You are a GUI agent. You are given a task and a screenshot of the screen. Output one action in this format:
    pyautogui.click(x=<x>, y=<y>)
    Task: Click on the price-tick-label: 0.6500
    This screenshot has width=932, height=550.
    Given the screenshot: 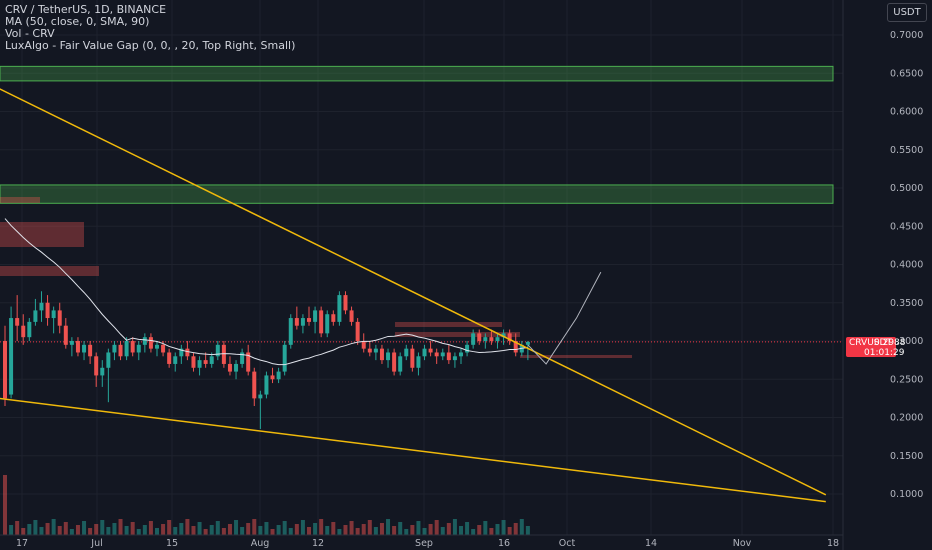 What is the action you would take?
    pyautogui.click(x=906, y=73)
    